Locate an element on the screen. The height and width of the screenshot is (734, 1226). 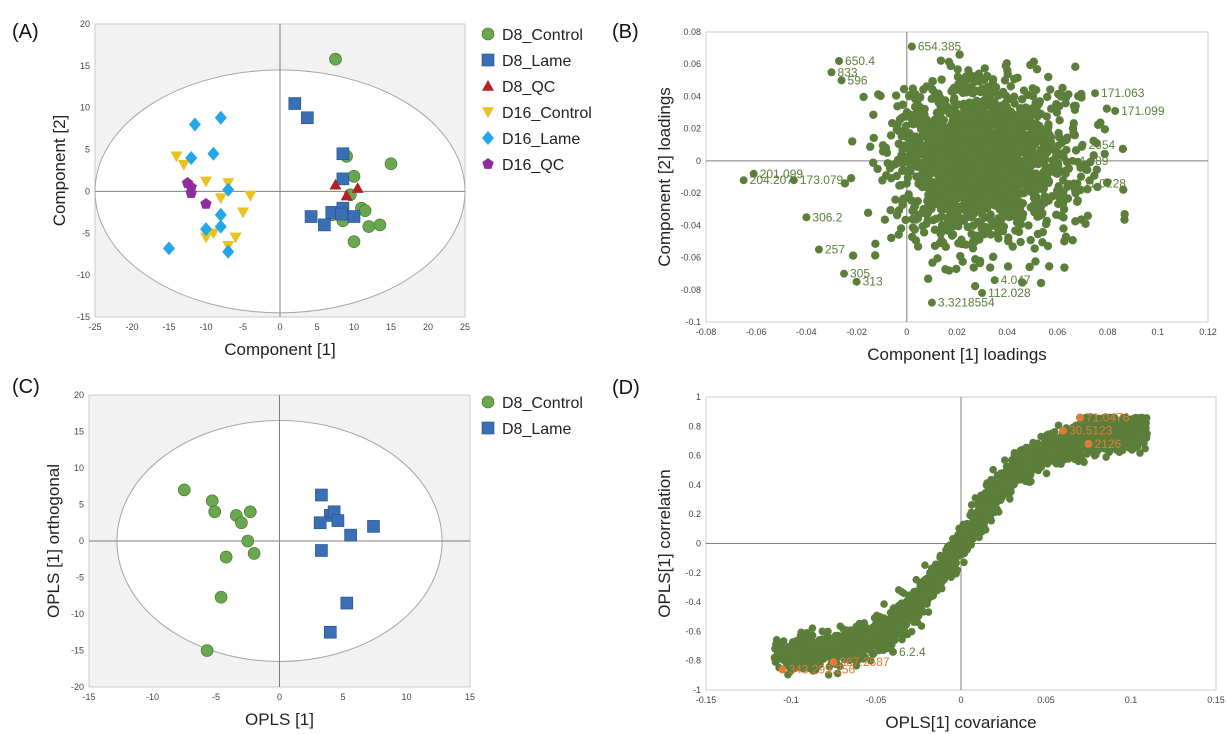
legend-label: D16_Lame is located at coordinates (541, 139).